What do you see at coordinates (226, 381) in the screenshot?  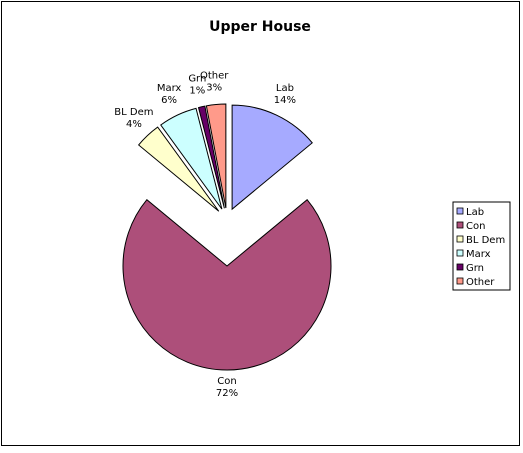 I see `data-label-name: Con` at bounding box center [226, 381].